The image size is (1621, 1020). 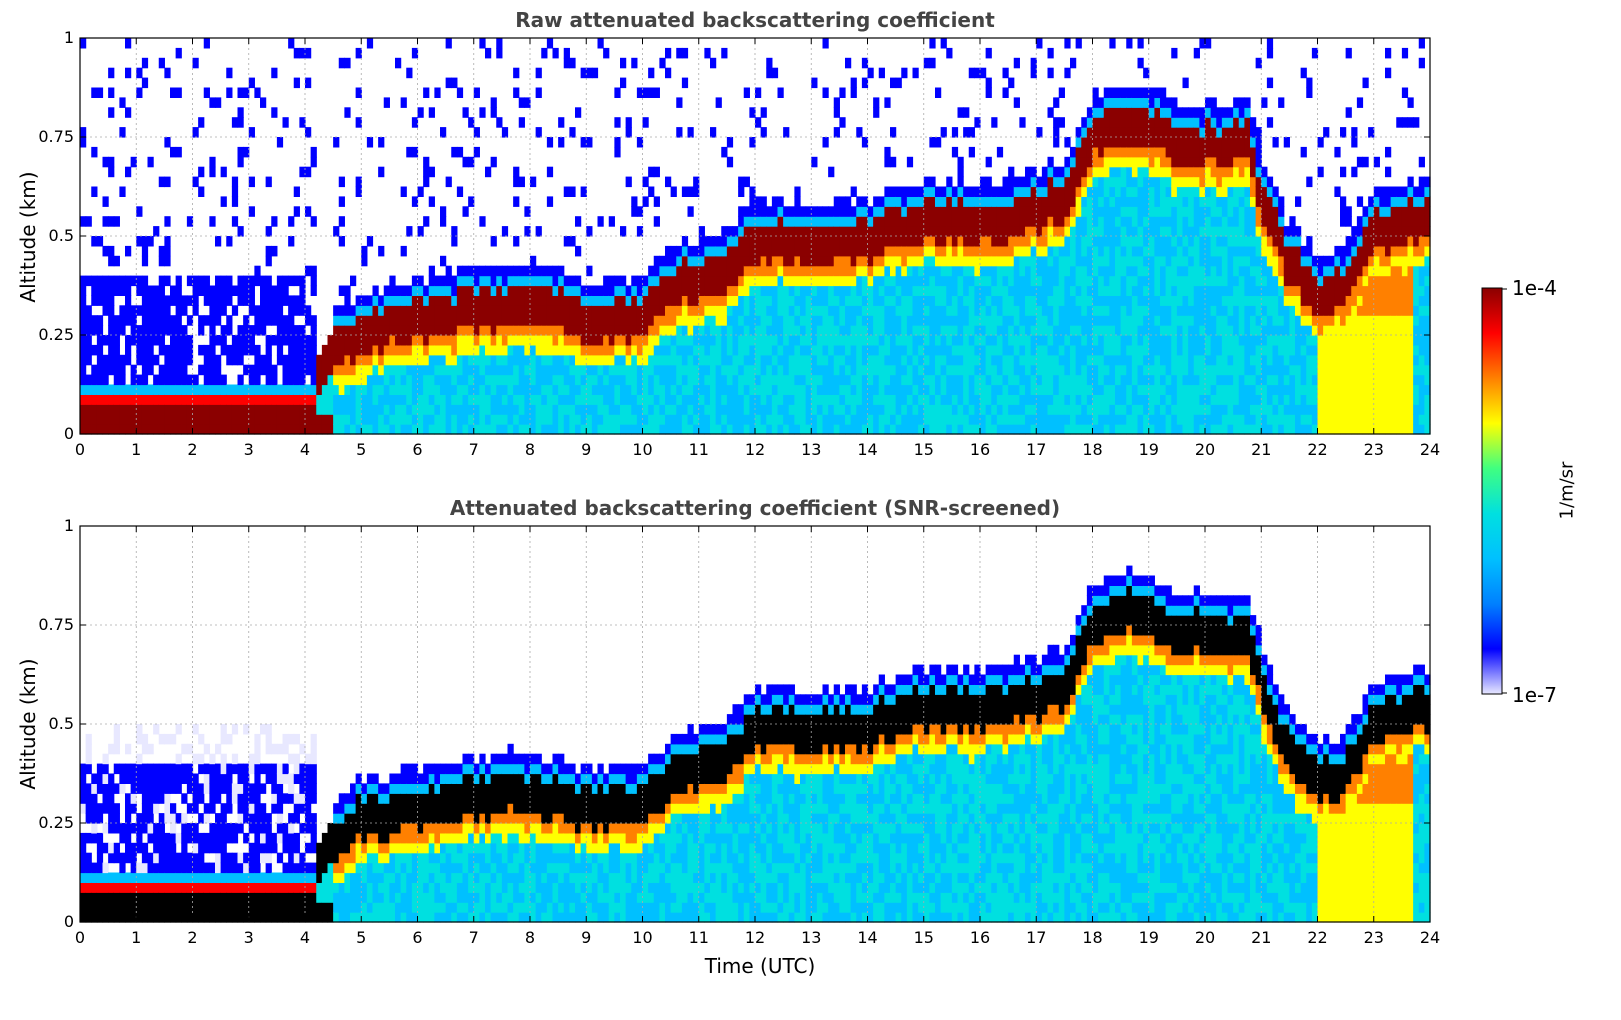 I want to click on bottom-panel-xlabel: Time (UTC), so click(x=760, y=966).